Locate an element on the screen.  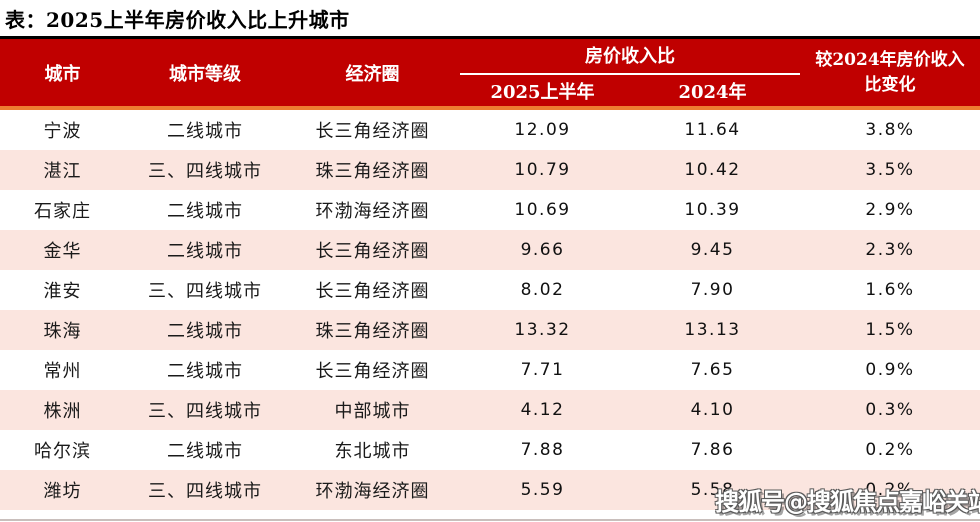
table-row: 淮安 三、四线城市 长三角经济圈 8.02 7.90 1.6% is located at coordinates (490, 290).